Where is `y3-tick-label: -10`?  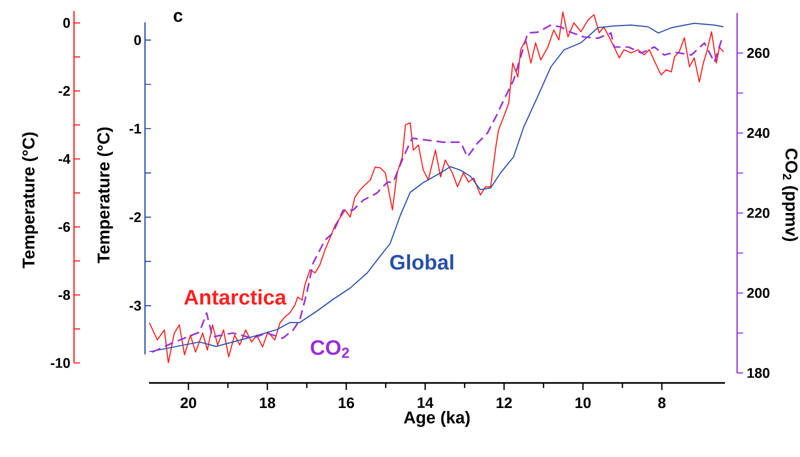 y3-tick-label: -10 is located at coordinates (60, 363).